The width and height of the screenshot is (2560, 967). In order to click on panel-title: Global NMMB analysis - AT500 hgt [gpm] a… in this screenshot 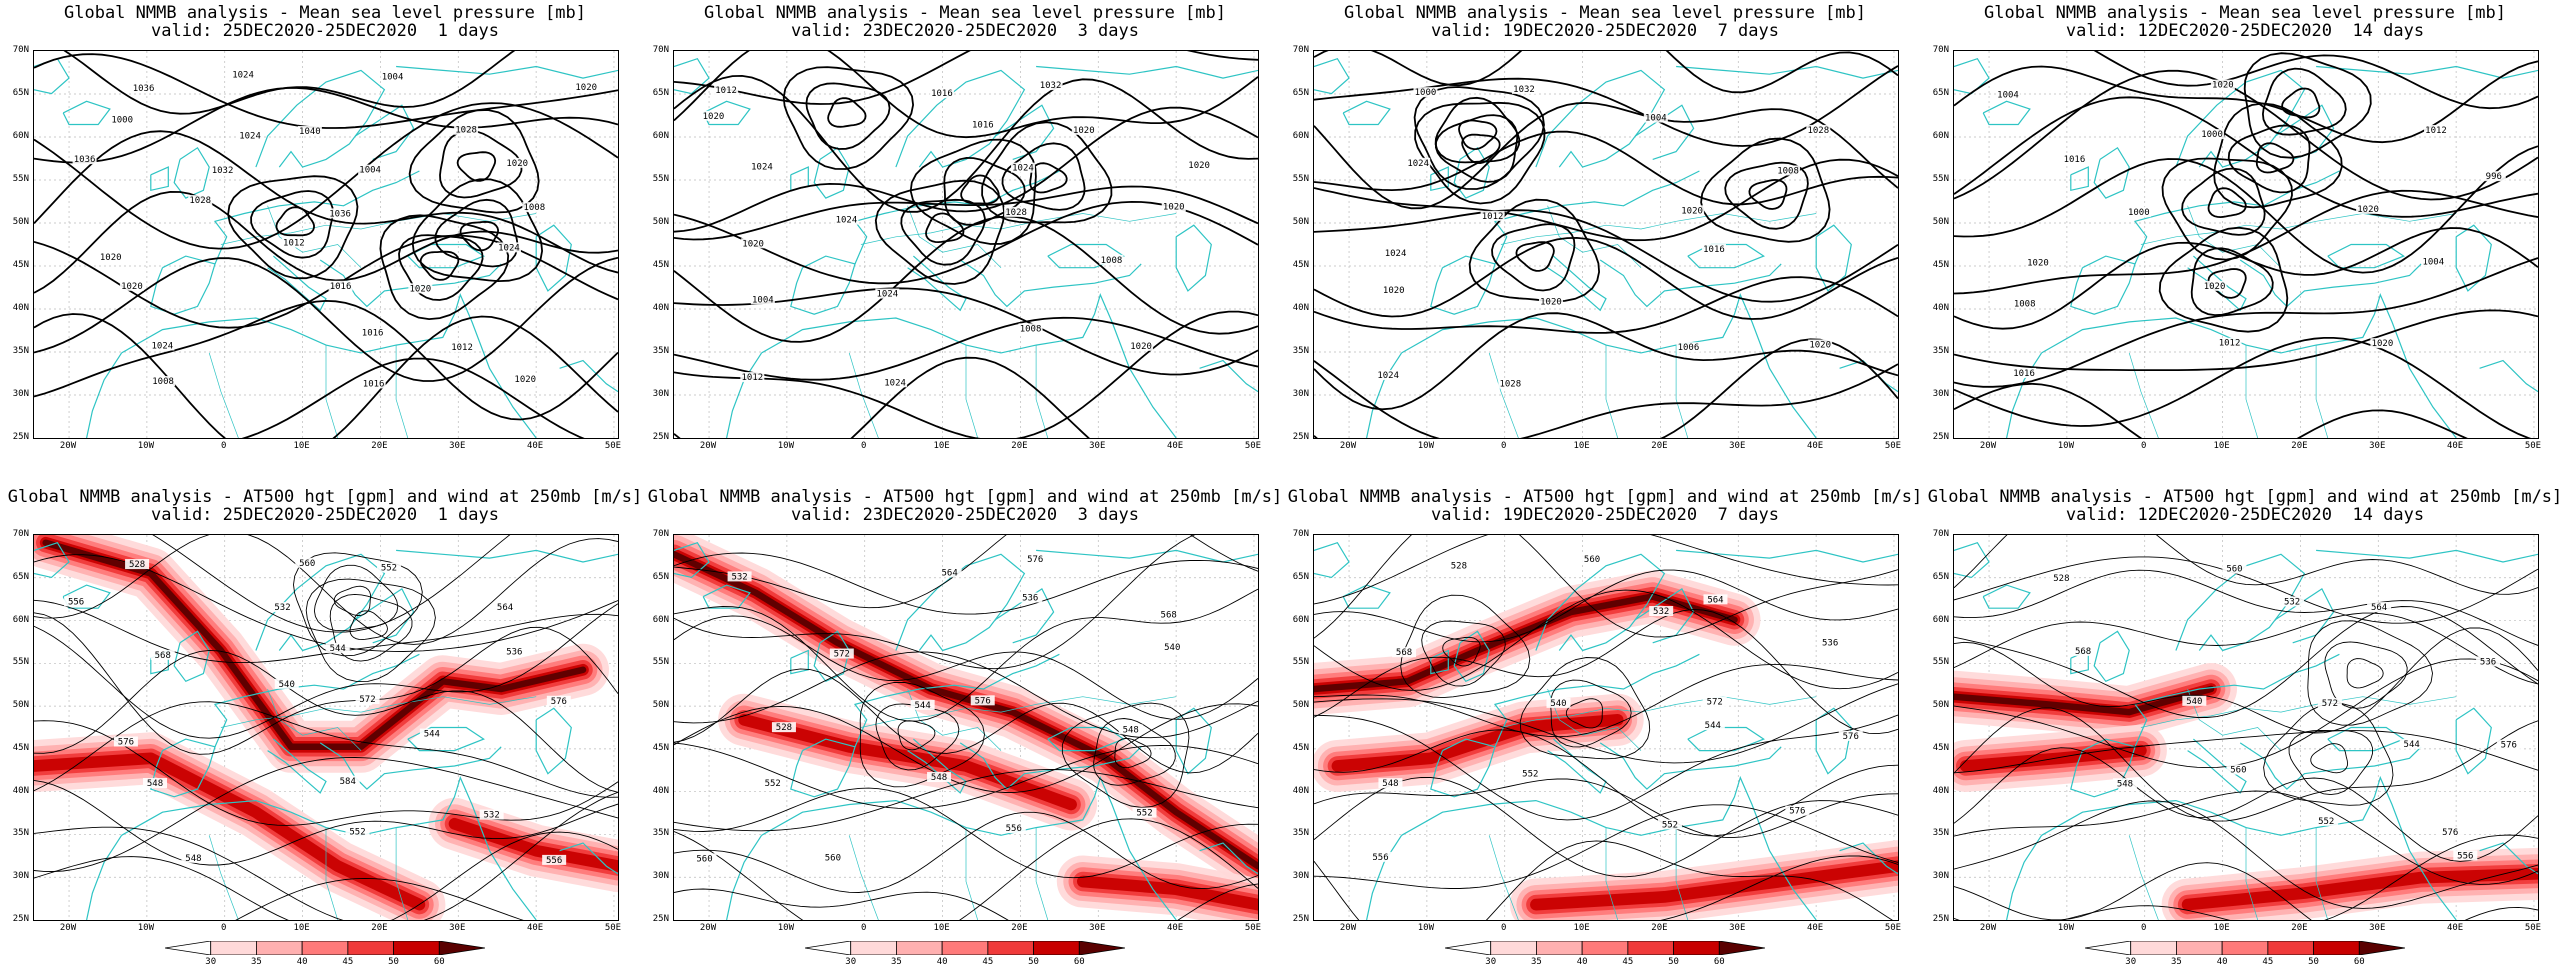, I will do `click(1605, 506)`.